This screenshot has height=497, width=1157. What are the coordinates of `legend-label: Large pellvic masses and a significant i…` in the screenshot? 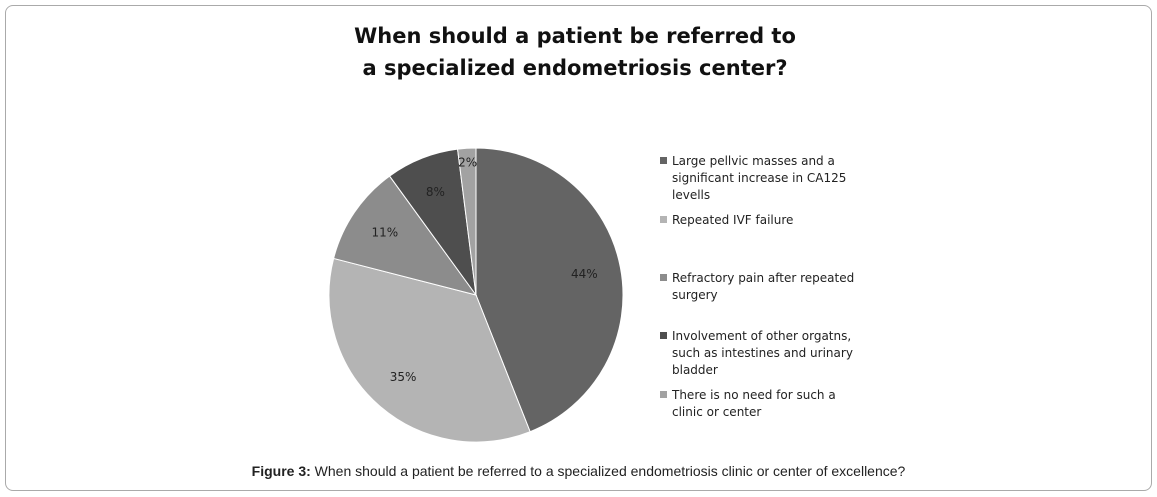 It's located at (759, 178).